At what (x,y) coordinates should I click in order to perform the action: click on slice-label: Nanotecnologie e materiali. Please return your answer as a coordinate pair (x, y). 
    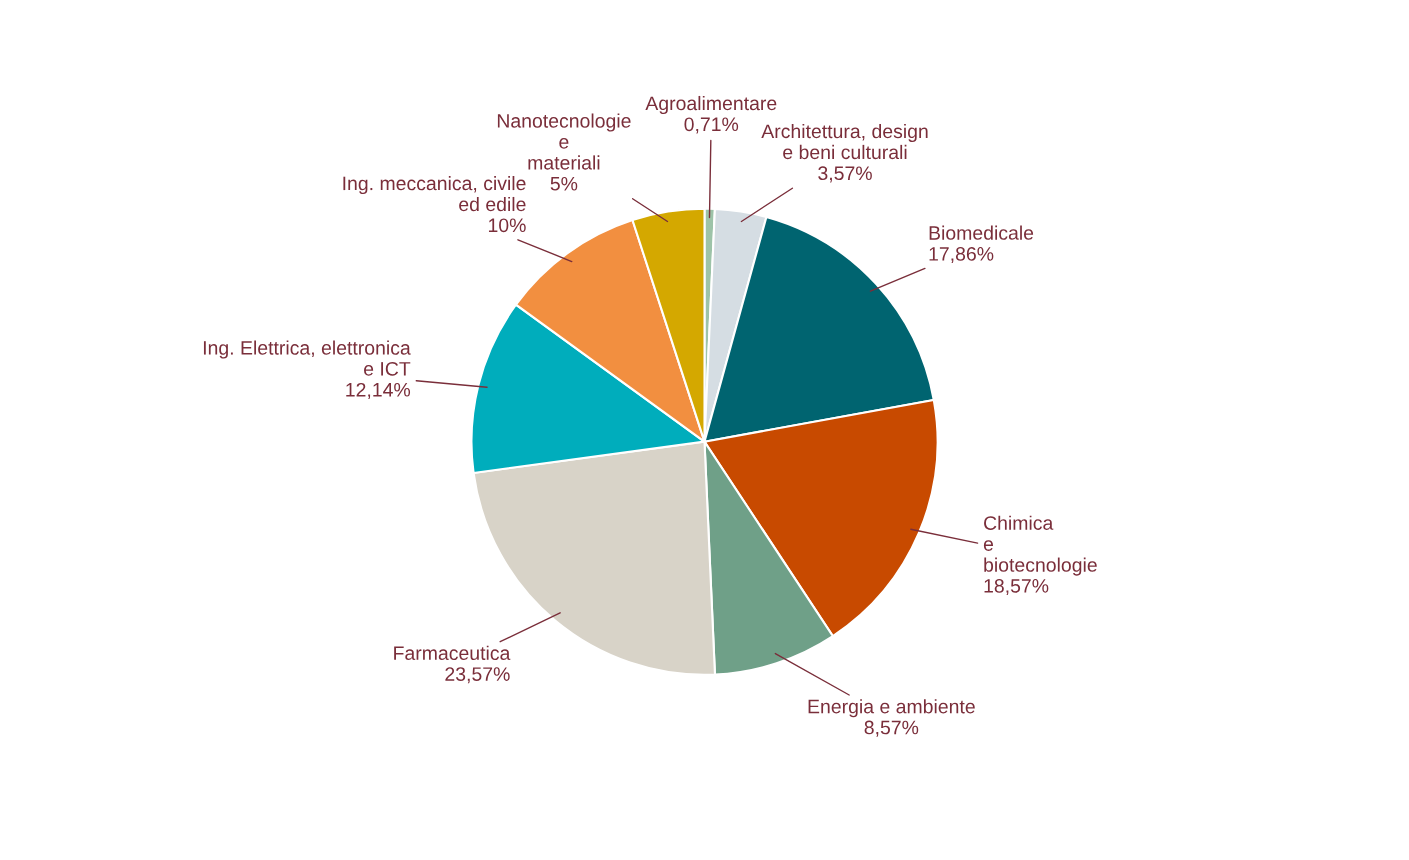
    Looking at the image, I should click on (564, 141).